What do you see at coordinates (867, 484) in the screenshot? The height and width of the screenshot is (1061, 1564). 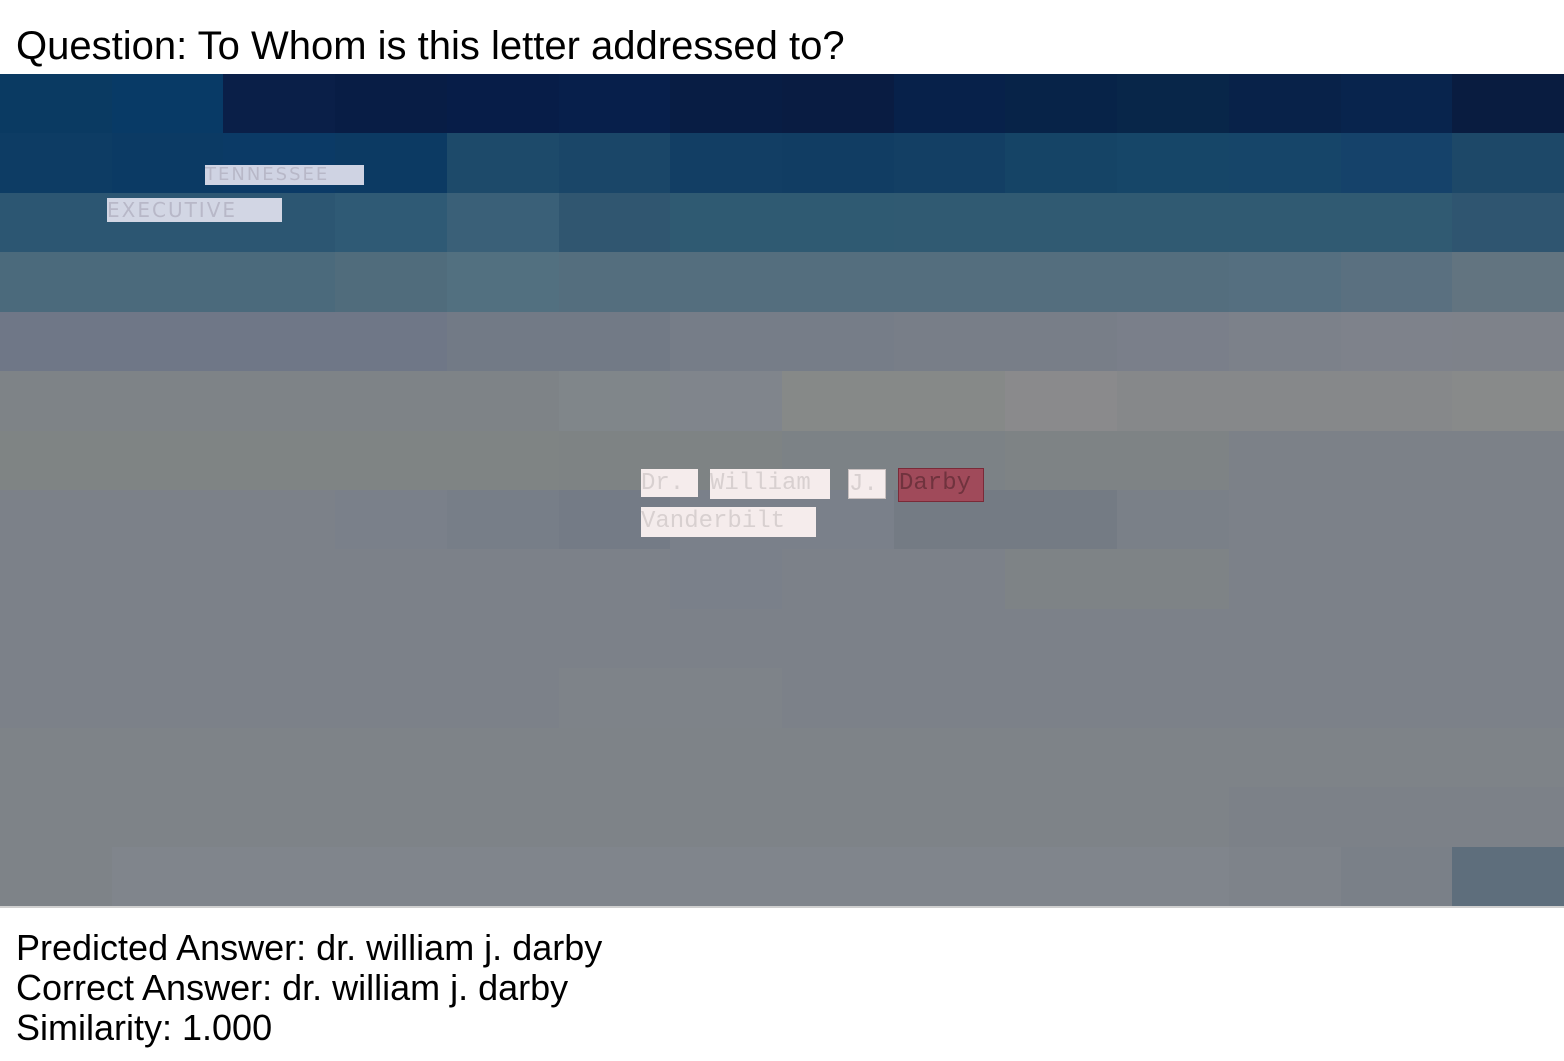 I see `doc-word-j: J.` at bounding box center [867, 484].